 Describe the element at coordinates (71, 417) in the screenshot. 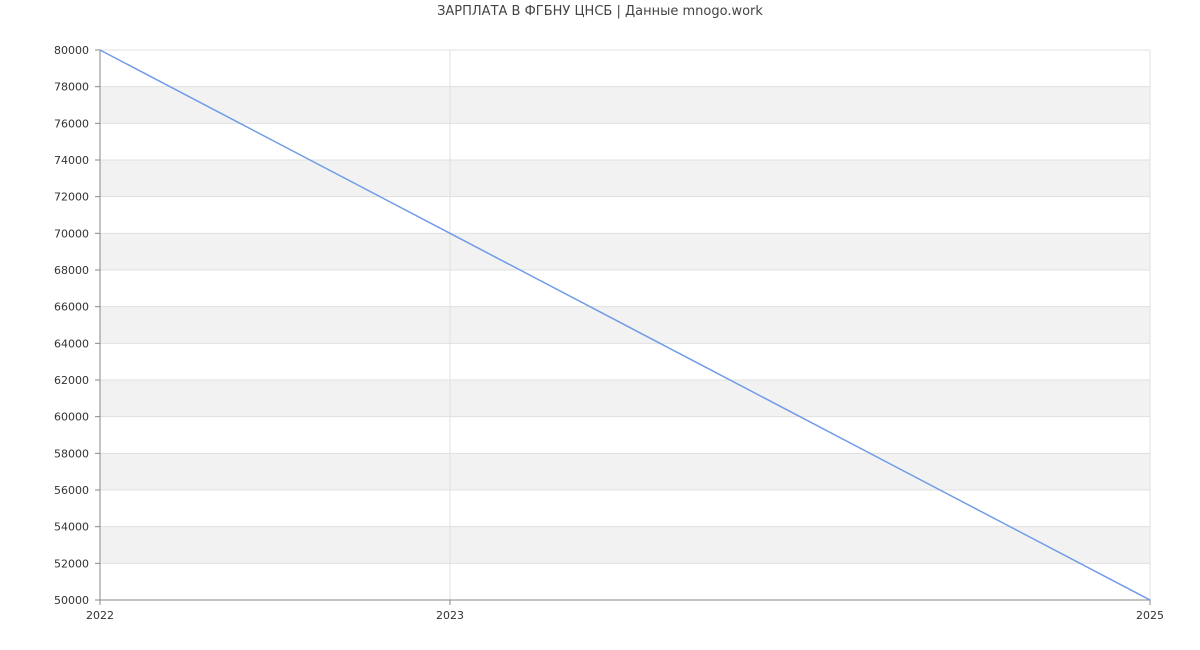

I see `y-tick-label: 60000` at that location.